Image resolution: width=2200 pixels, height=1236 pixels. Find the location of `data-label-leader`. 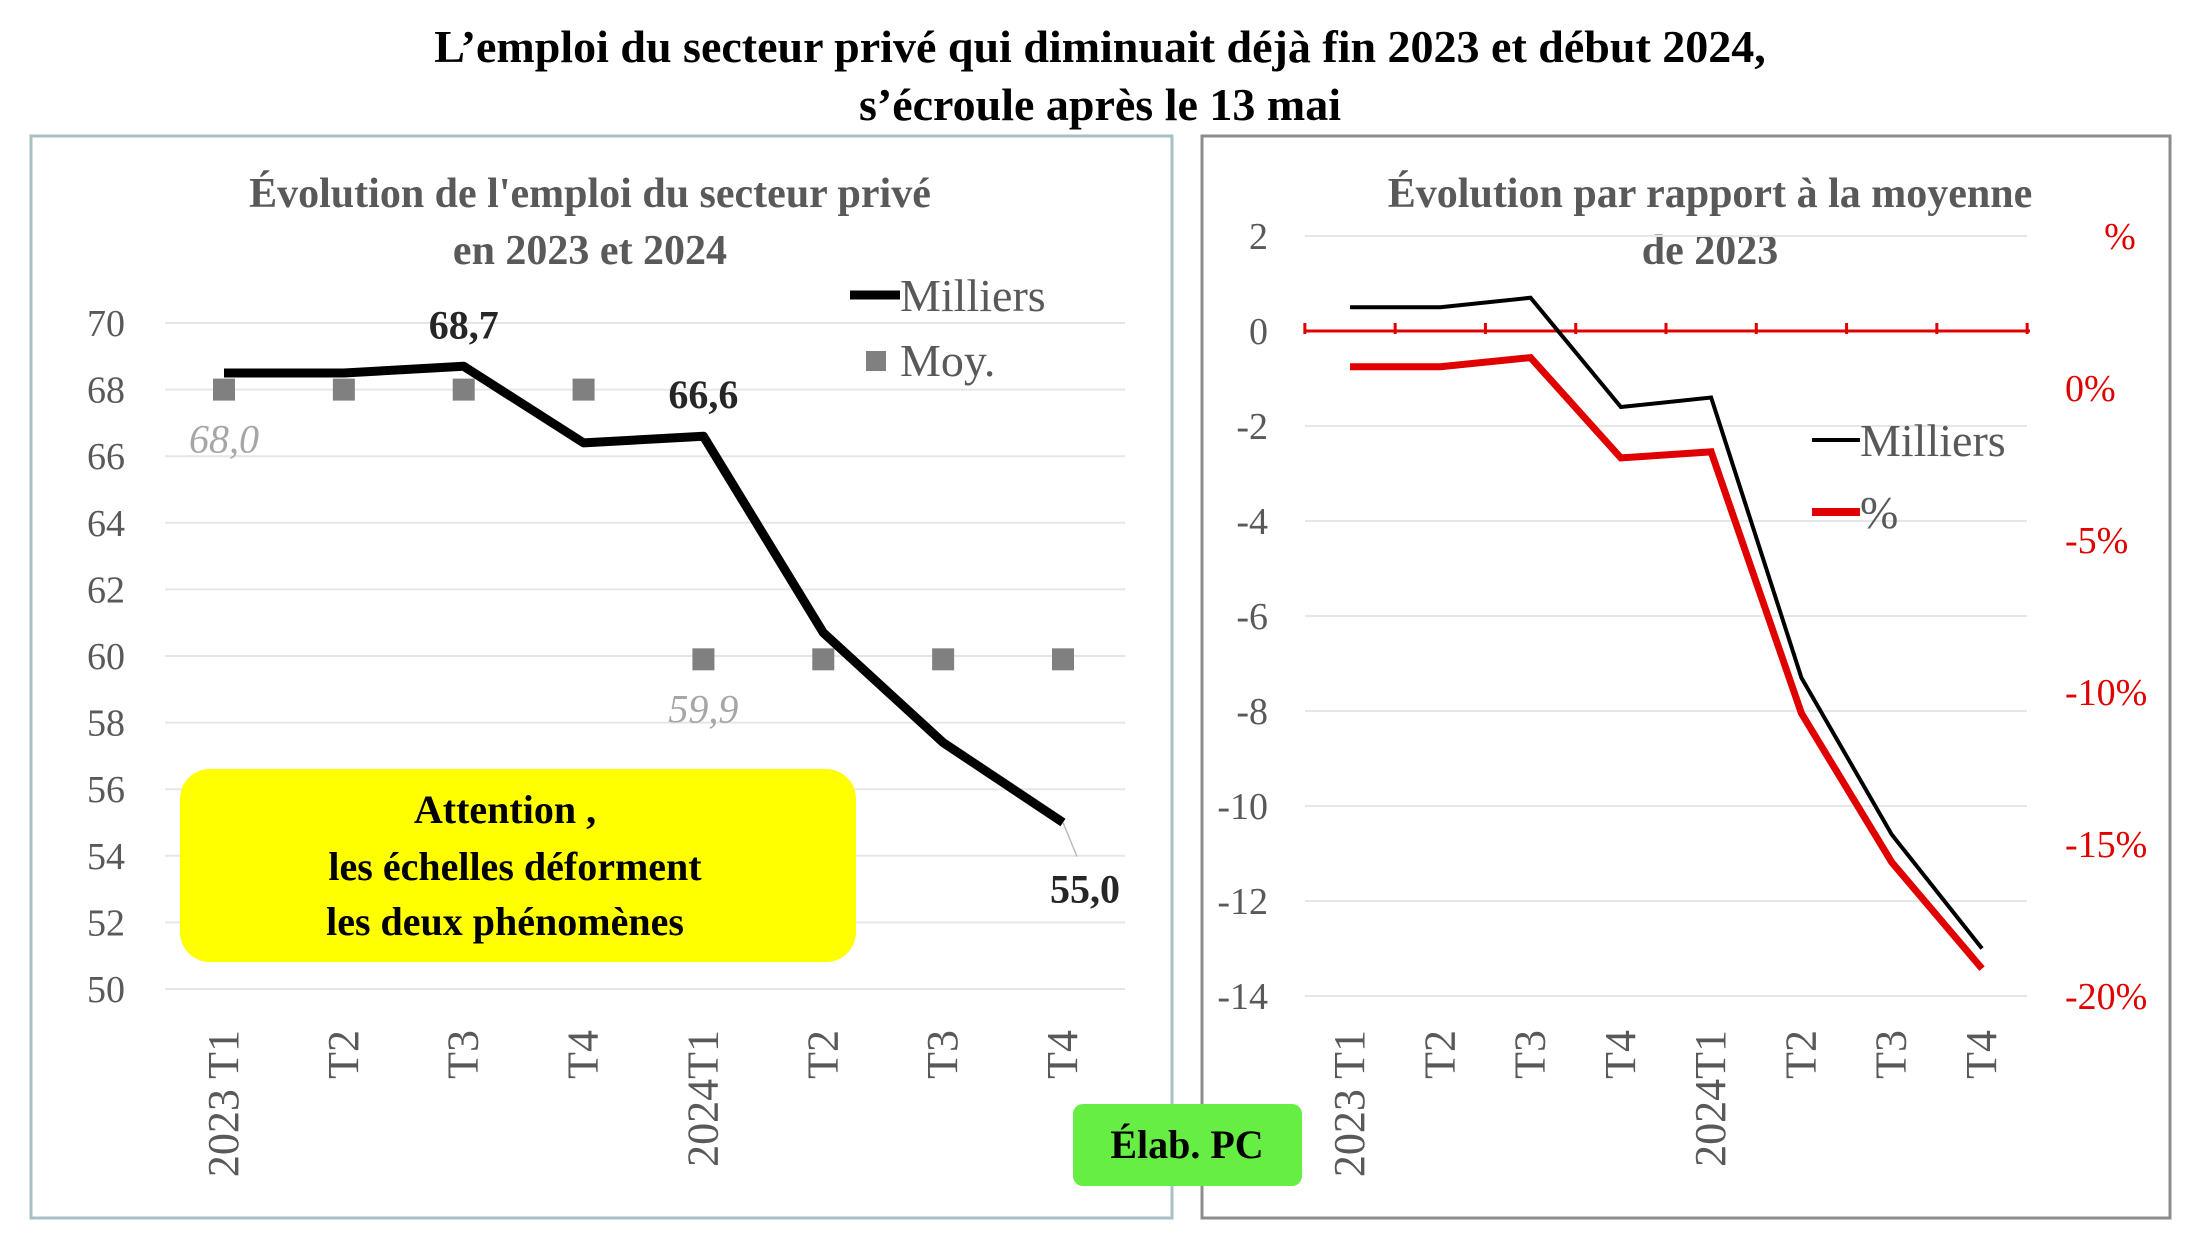

data-label-leader is located at coordinates (1070, 839).